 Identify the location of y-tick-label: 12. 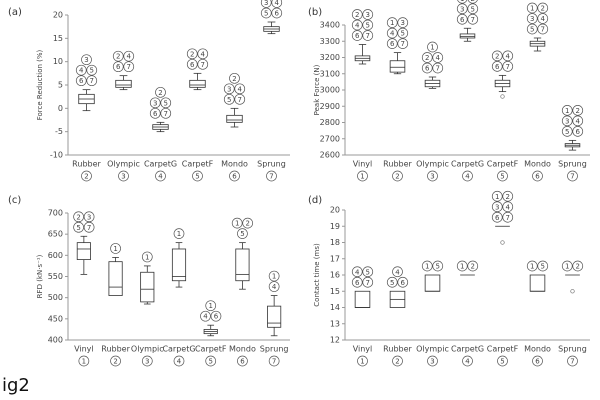
(335, 340).